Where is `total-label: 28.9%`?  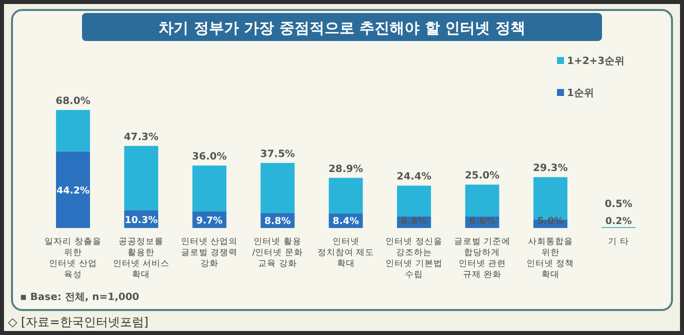 total-label: 28.9% is located at coordinates (346, 169).